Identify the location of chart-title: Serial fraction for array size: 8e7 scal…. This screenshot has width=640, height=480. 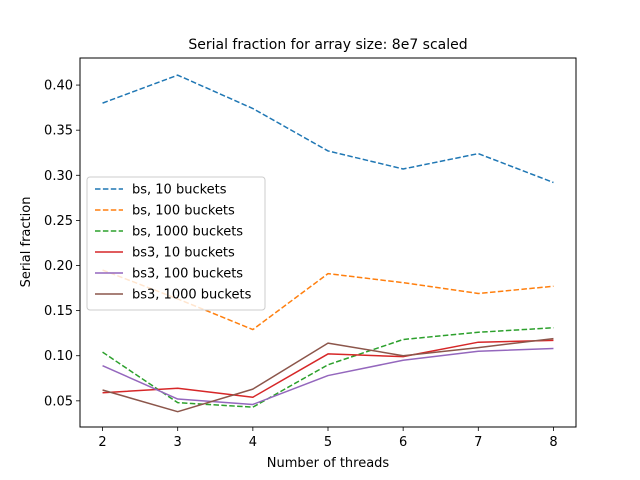
(327, 45).